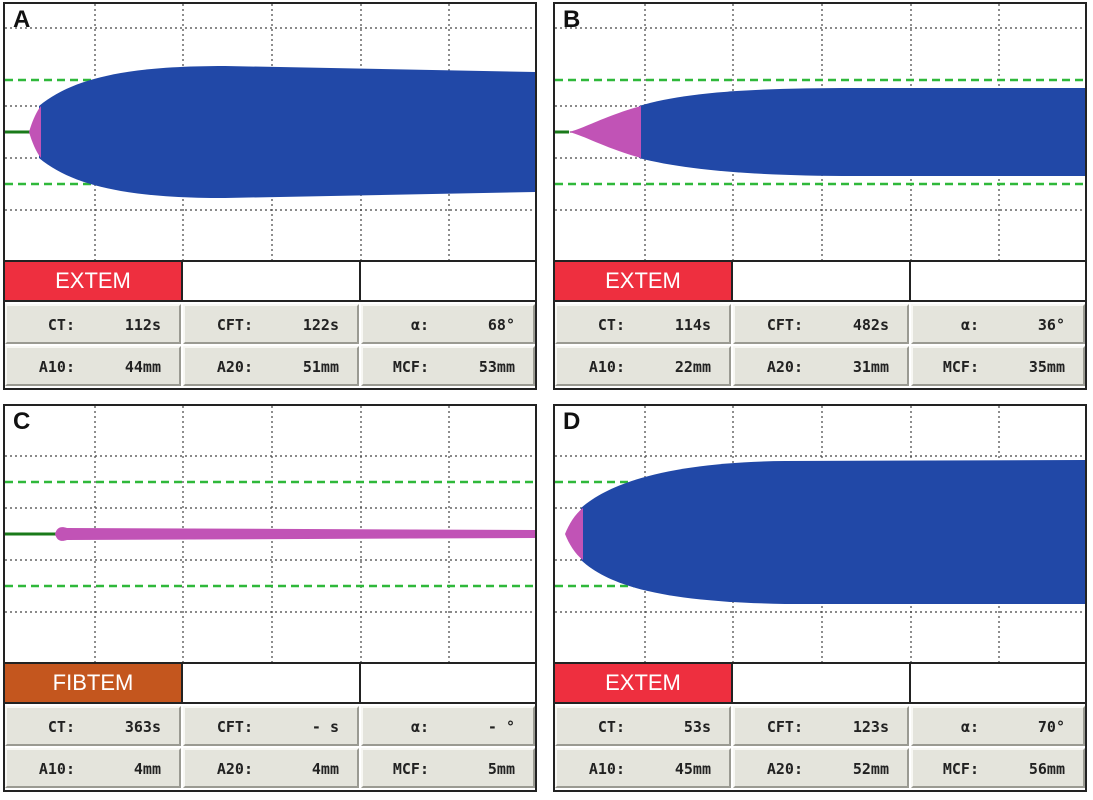 This screenshot has height=800, width=1093. What do you see at coordinates (643, 366) in the screenshot?
I see `a10-cell: A10: 22mm` at bounding box center [643, 366].